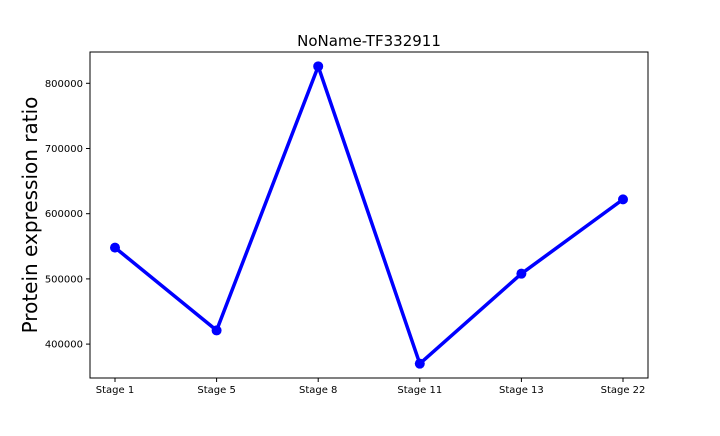 Image resolution: width=720 pixels, height=436 pixels. I want to click on x-tick-label: Stage 1, so click(115, 390).